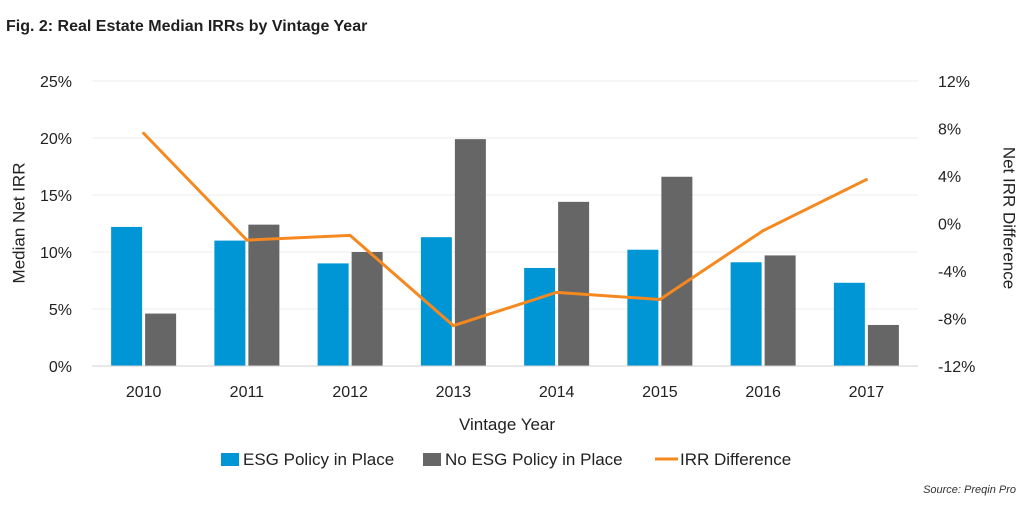 This screenshot has height=512, width=1024. I want to click on left-axis-ticks: 0% 5% 10% 15% 20% 25%, so click(56, 225).